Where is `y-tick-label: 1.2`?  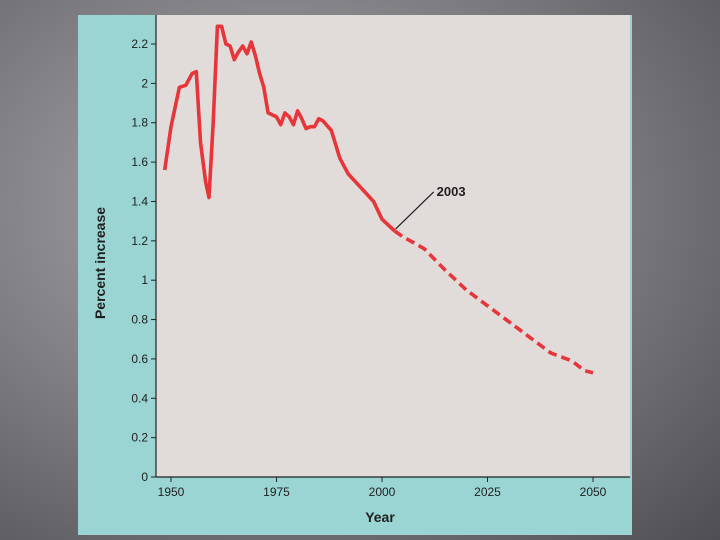 y-tick-label: 1.2 is located at coordinates (139, 241).